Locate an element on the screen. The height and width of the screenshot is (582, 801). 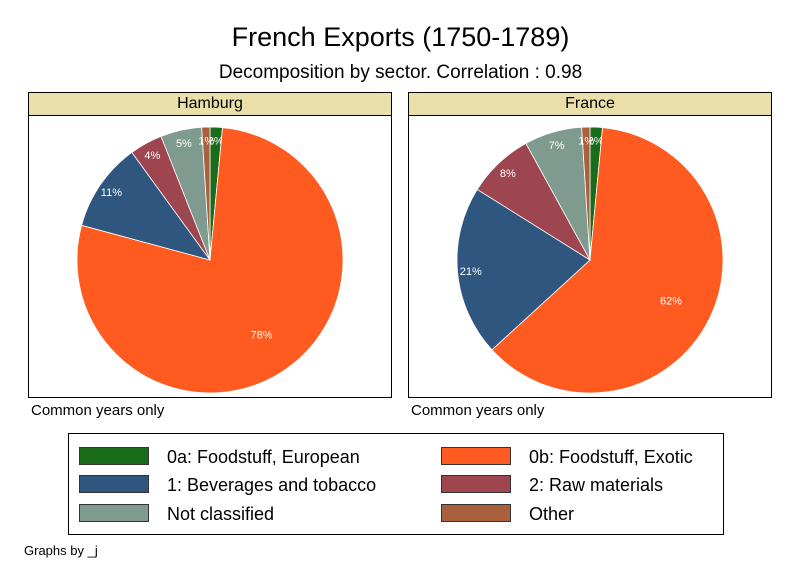
legend-label: 1: Beverages and tobacco is located at coordinates (272, 485).